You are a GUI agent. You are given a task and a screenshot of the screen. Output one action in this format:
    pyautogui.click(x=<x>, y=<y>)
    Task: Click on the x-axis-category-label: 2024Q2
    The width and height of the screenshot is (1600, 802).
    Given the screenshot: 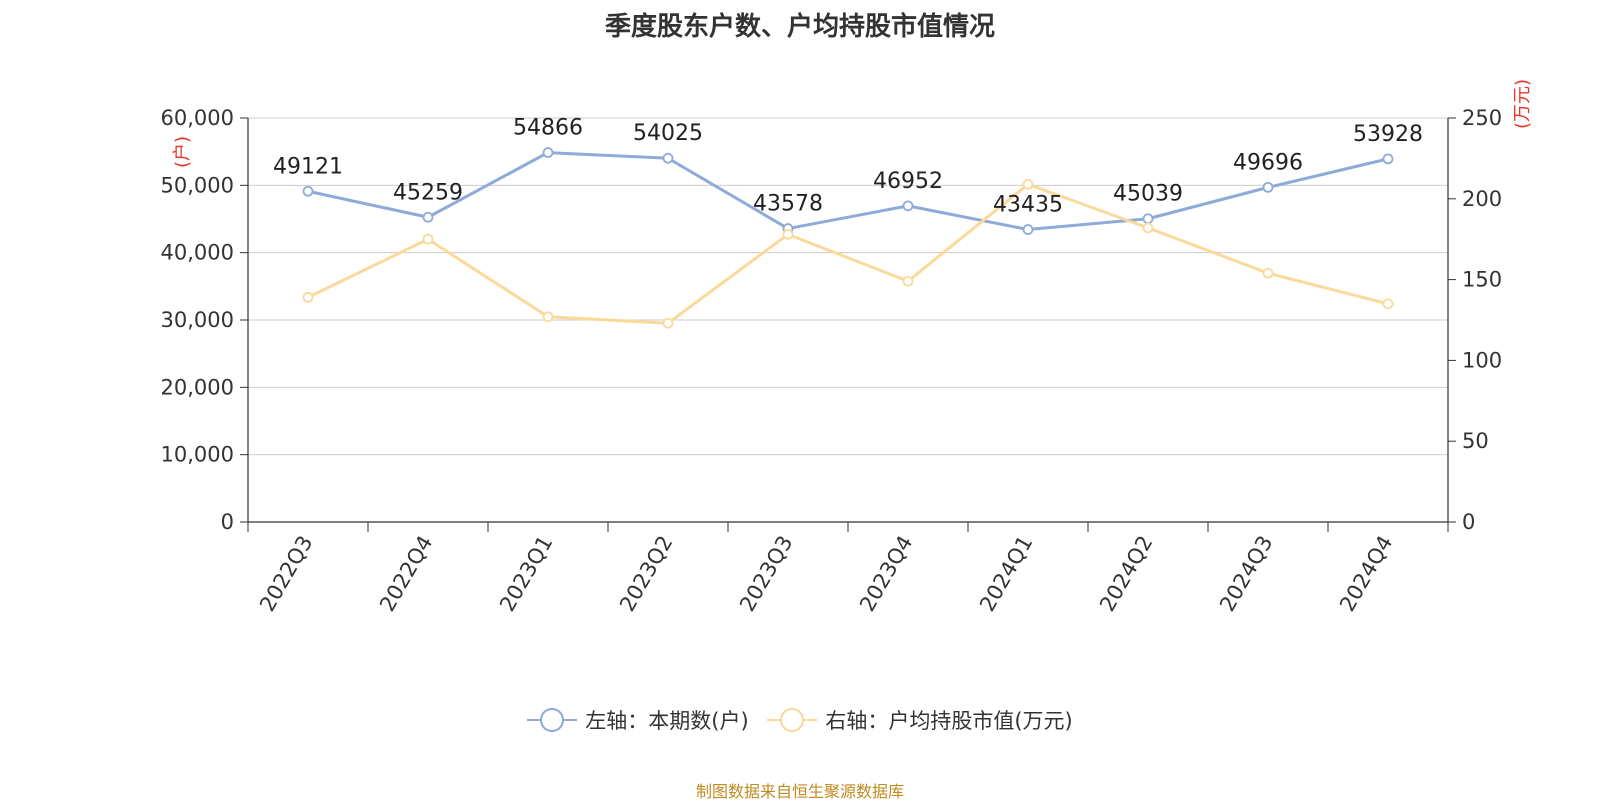 What is the action you would take?
    pyautogui.click(x=1126, y=574)
    